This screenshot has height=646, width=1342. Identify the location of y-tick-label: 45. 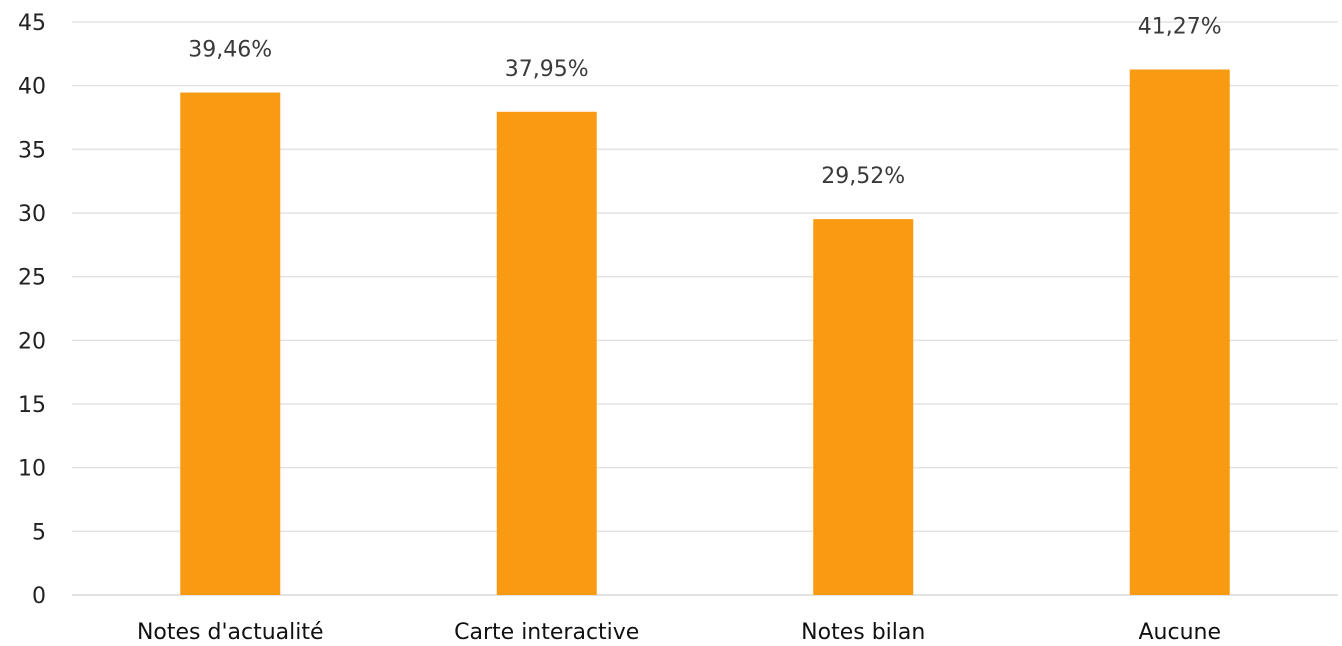
(32, 23).